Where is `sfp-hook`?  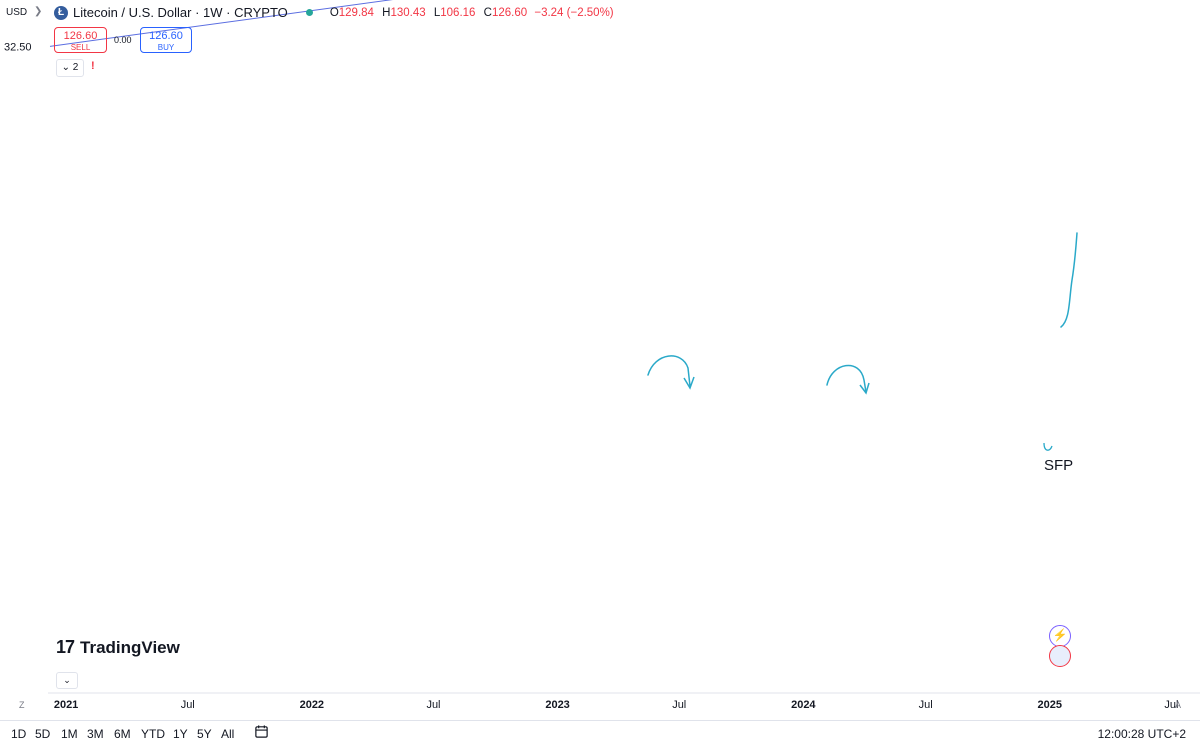
sfp-hook is located at coordinates (1048, 446).